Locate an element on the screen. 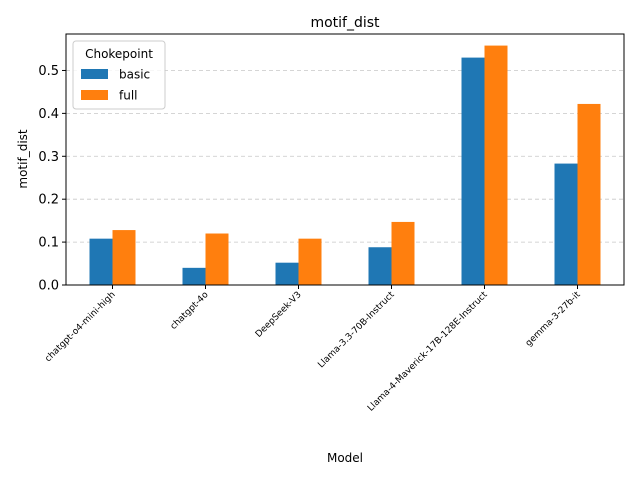 The height and width of the screenshot is (480, 640). legend-label-basic: basic is located at coordinates (134, 75).